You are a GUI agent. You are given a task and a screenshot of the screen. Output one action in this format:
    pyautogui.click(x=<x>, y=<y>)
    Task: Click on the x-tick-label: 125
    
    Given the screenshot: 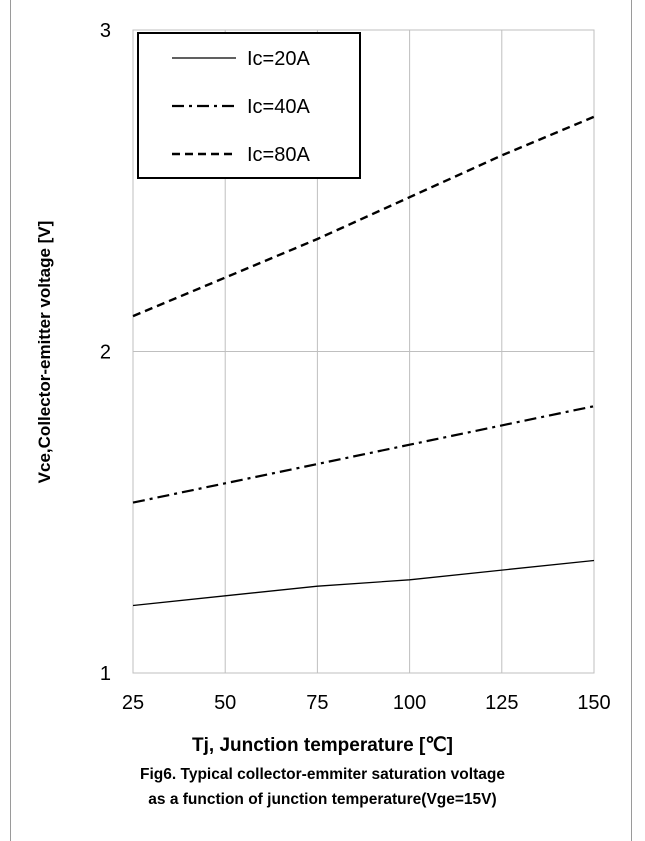 What is the action you would take?
    pyautogui.click(x=501, y=703)
    